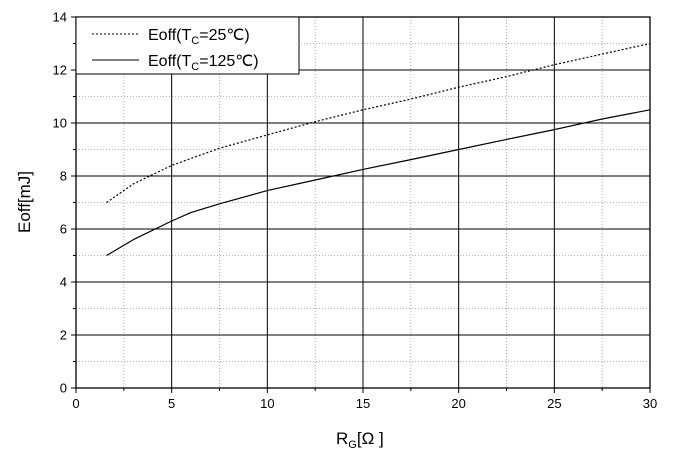 Image resolution: width=674 pixels, height=454 pixels. Describe the element at coordinates (63, 282) in the screenshot. I see `y-tick-label: 4` at that location.